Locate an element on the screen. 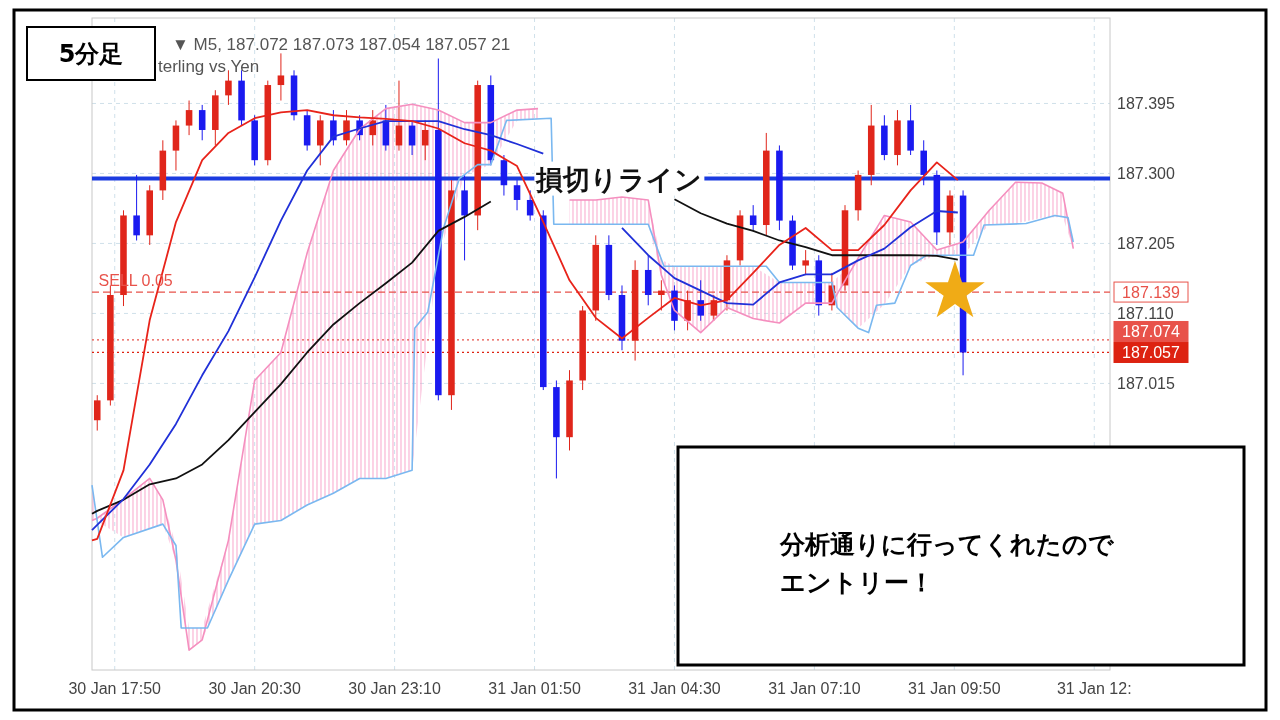 This screenshot has height=720, width=1280. x-tick-label: 31 Jan 01:50 is located at coordinates (534, 688).